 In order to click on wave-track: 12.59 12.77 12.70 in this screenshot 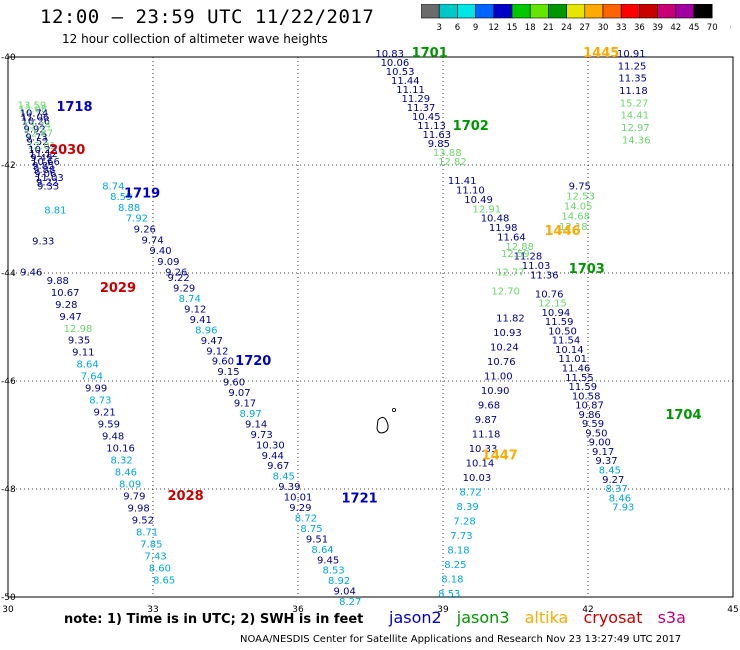, I will do `click(510, 273)`.